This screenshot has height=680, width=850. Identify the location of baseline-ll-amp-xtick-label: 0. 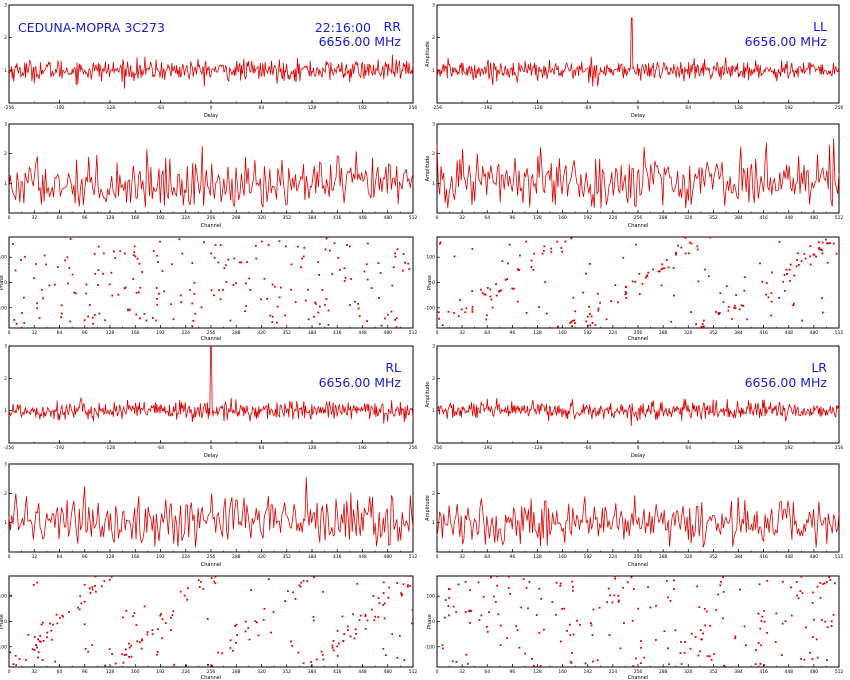
(437, 218).